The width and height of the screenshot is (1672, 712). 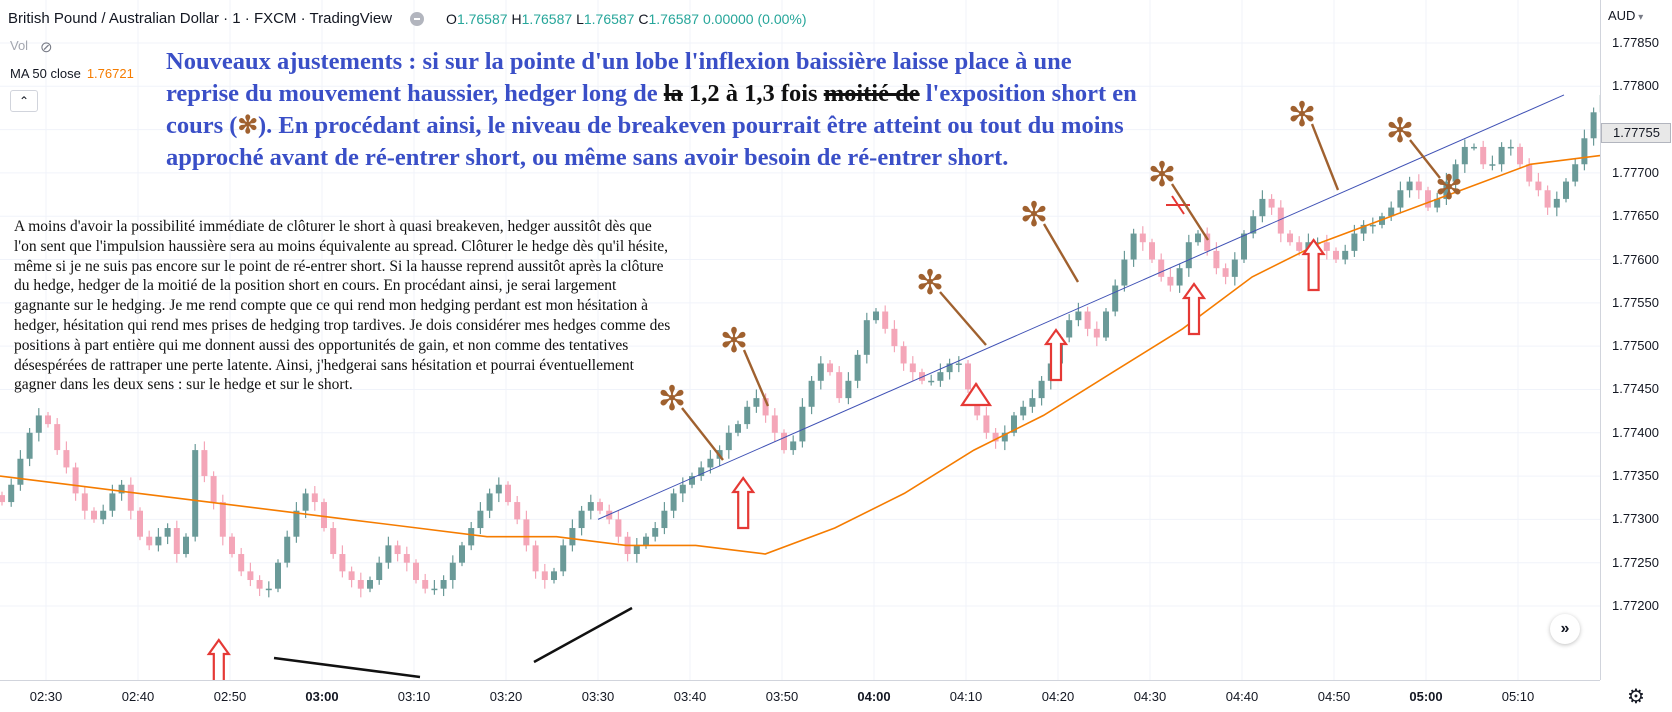 What do you see at coordinates (872, 93) in the screenshot?
I see `strikethrough-2: moitié de` at bounding box center [872, 93].